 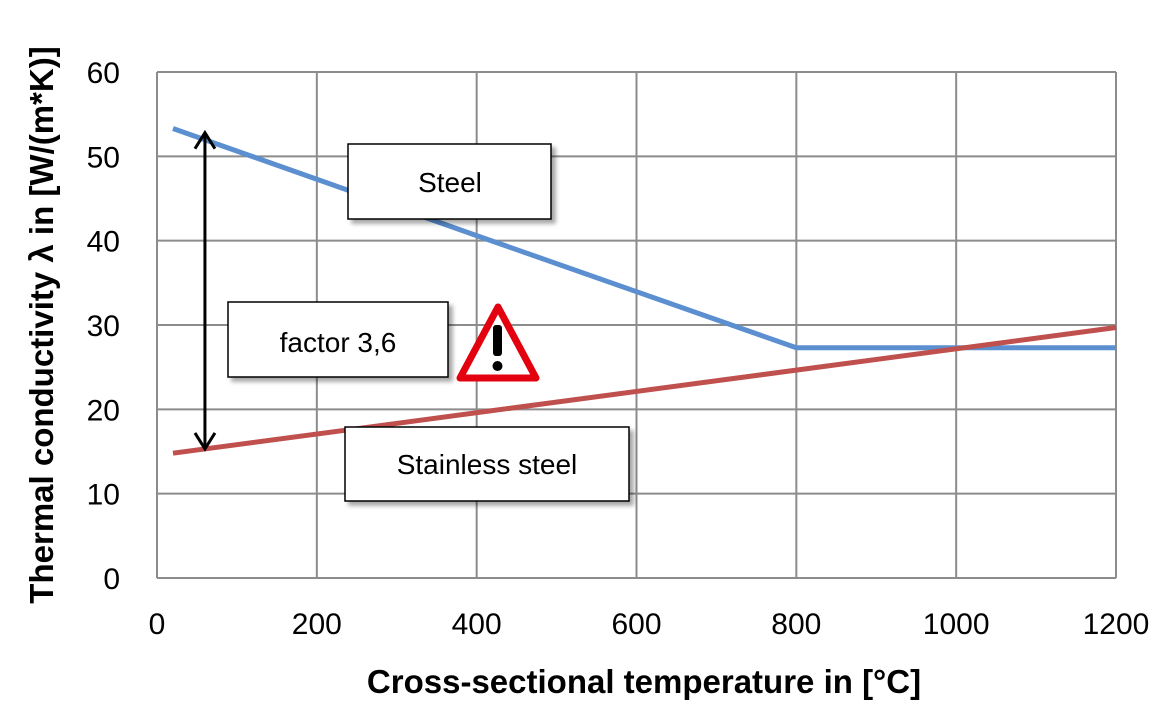 I want to click on x-axis-title: Cross-sectional temperature in [°C], so click(x=644, y=681).